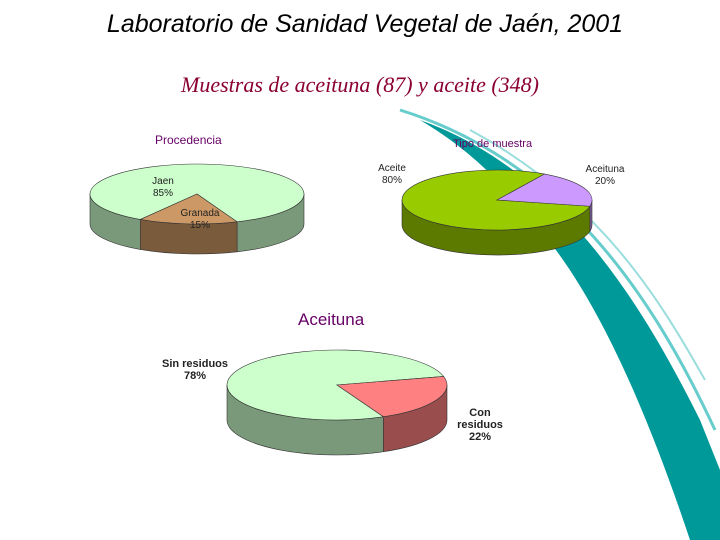 Image resolution: width=720 pixels, height=540 pixels. Describe the element at coordinates (391, 180) in the screenshot. I see `value-label: 80%` at that location.